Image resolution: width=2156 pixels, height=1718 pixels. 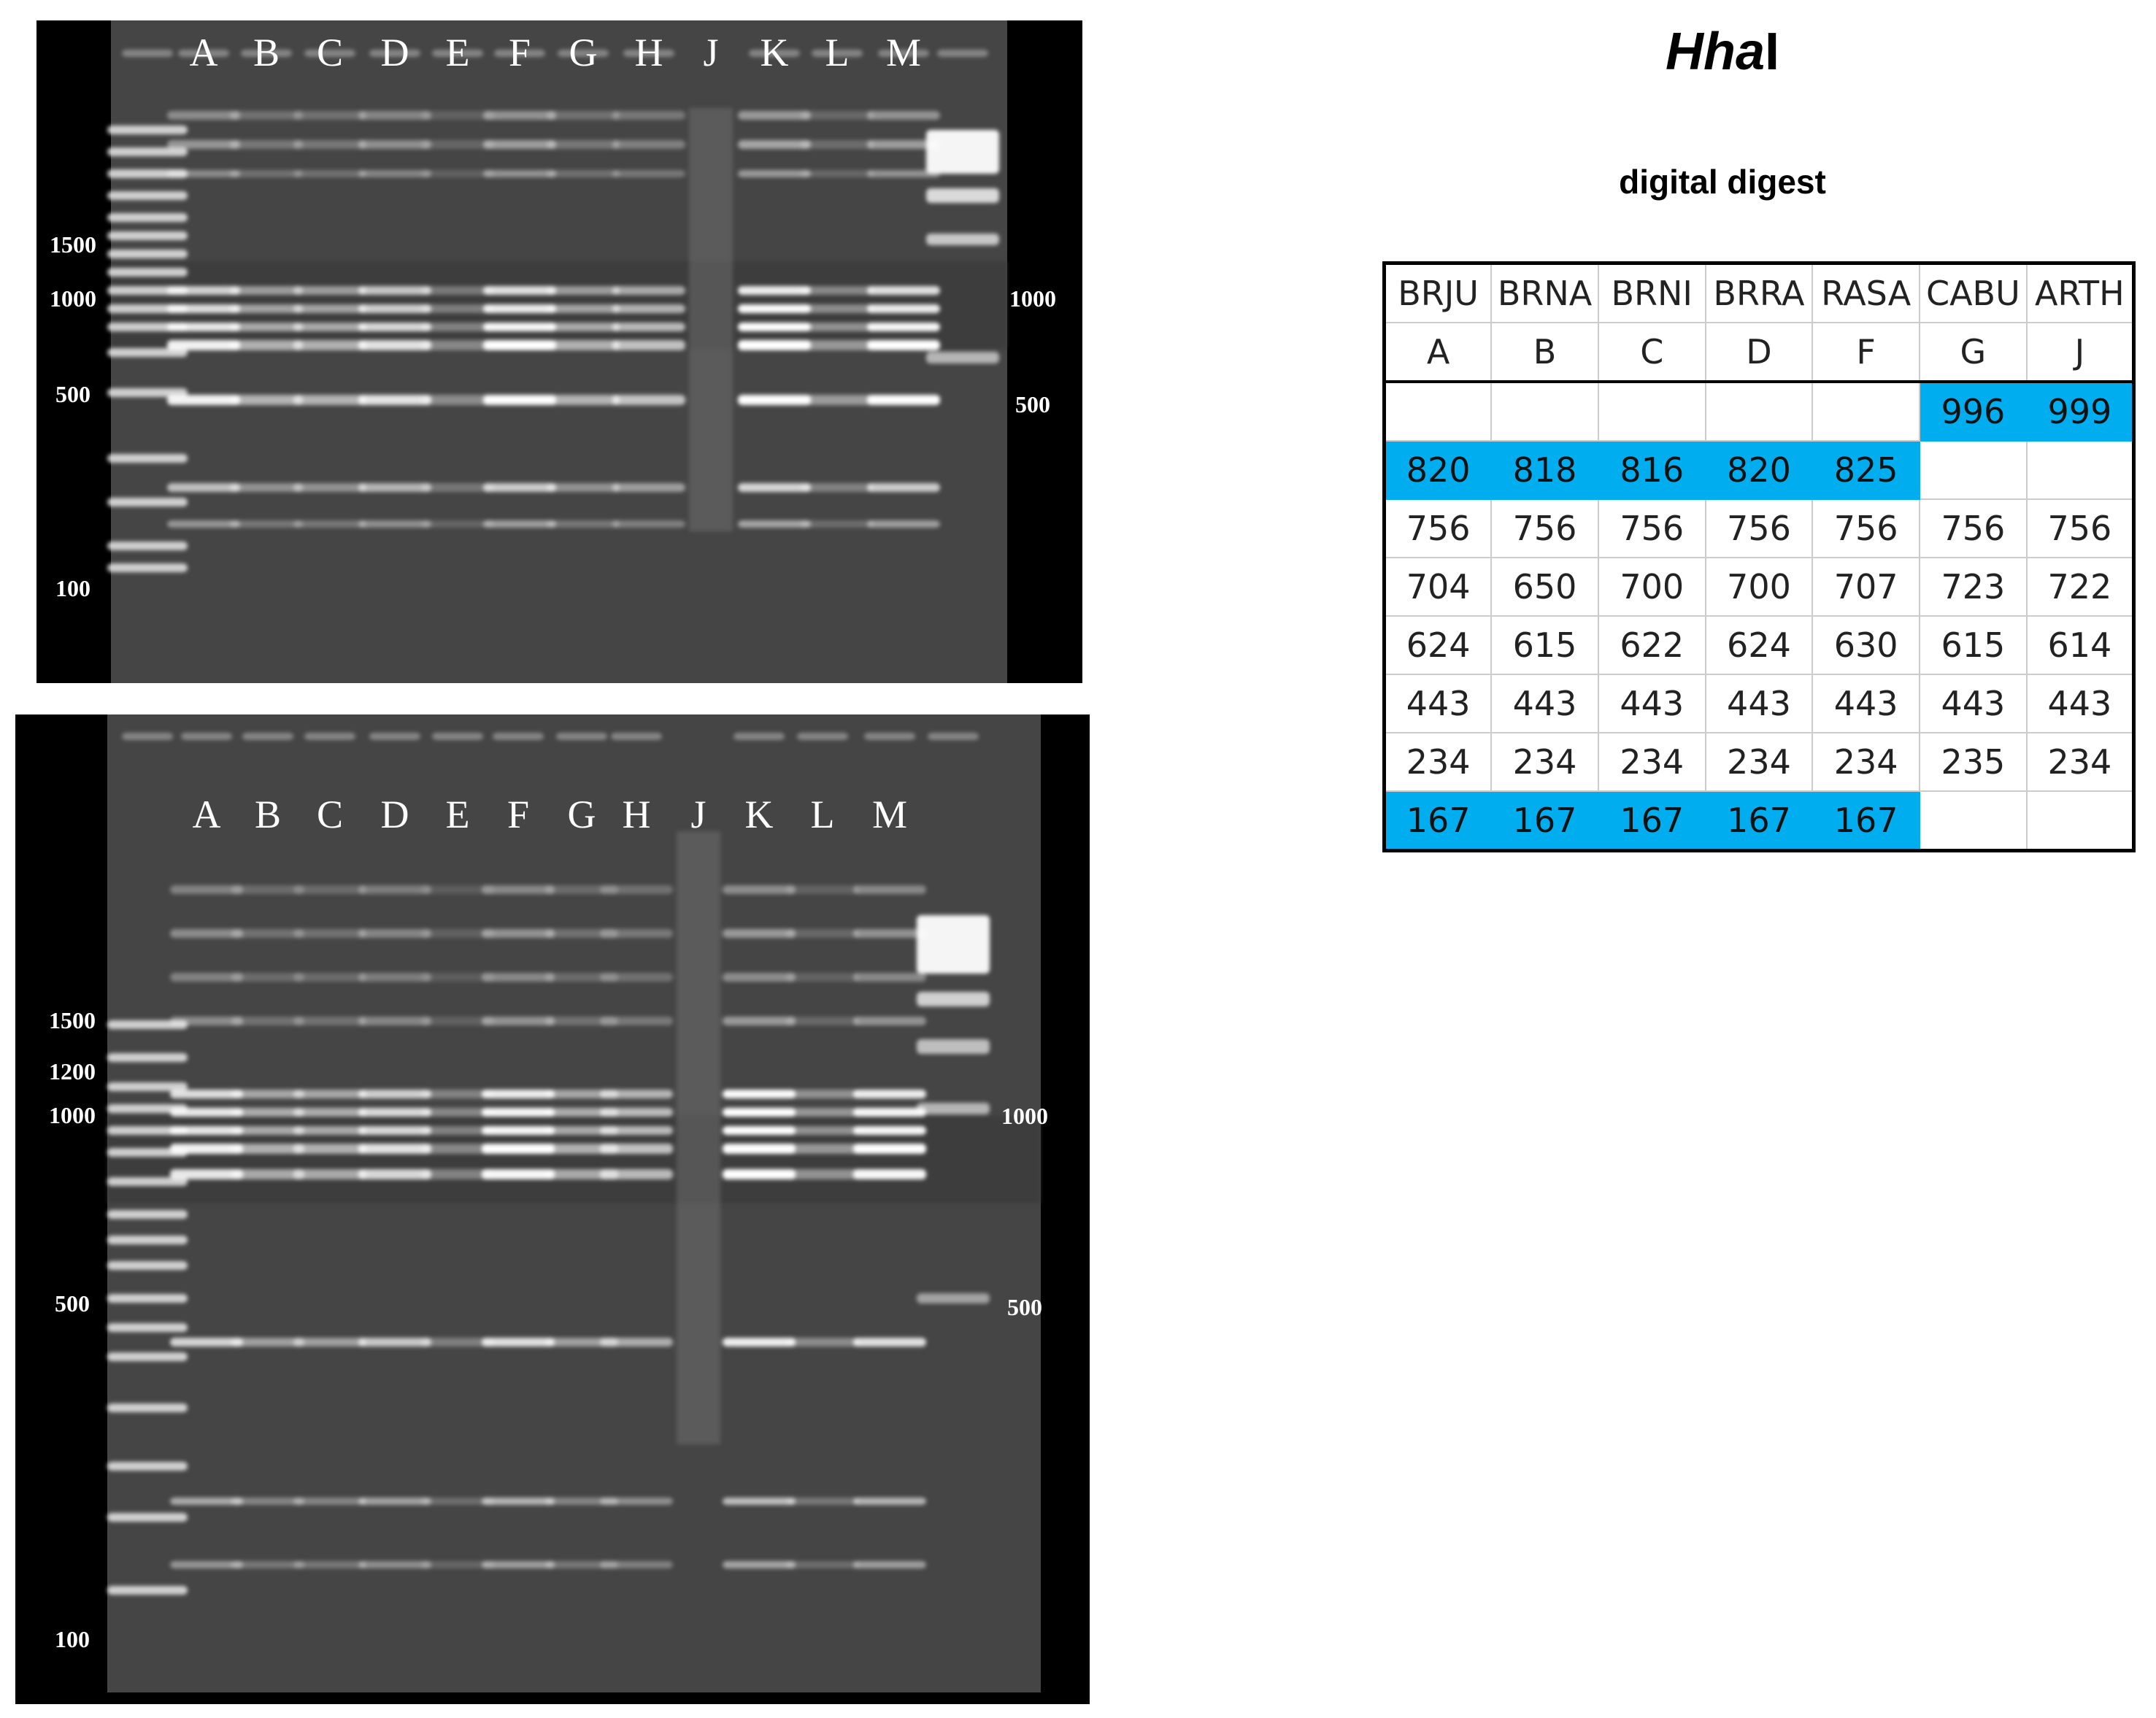 What do you see at coordinates (1759, 821) in the screenshot?
I see `fragment-row: 167 167 167 167 167` at bounding box center [1759, 821].